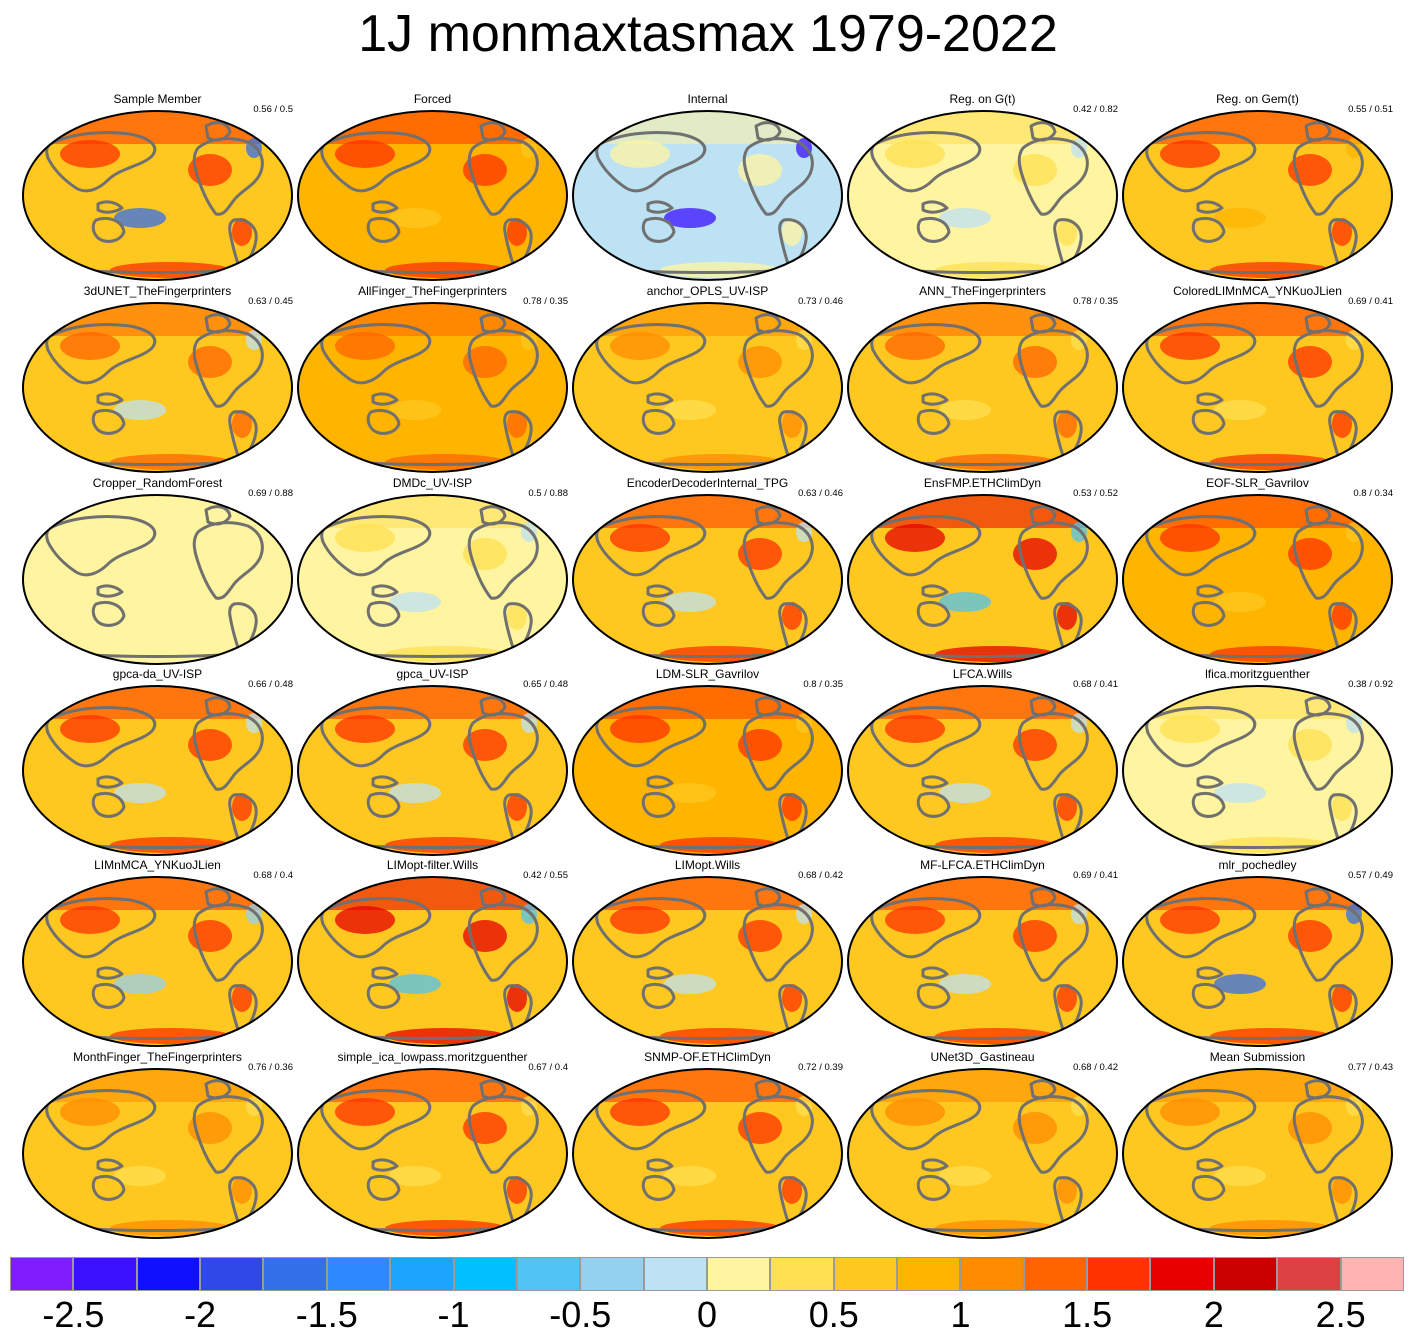 The width and height of the screenshot is (1416, 1338). Describe the element at coordinates (157, 865) in the screenshot. I see `panel-title: LIMnMCA_YNKuoJLien` at that location.